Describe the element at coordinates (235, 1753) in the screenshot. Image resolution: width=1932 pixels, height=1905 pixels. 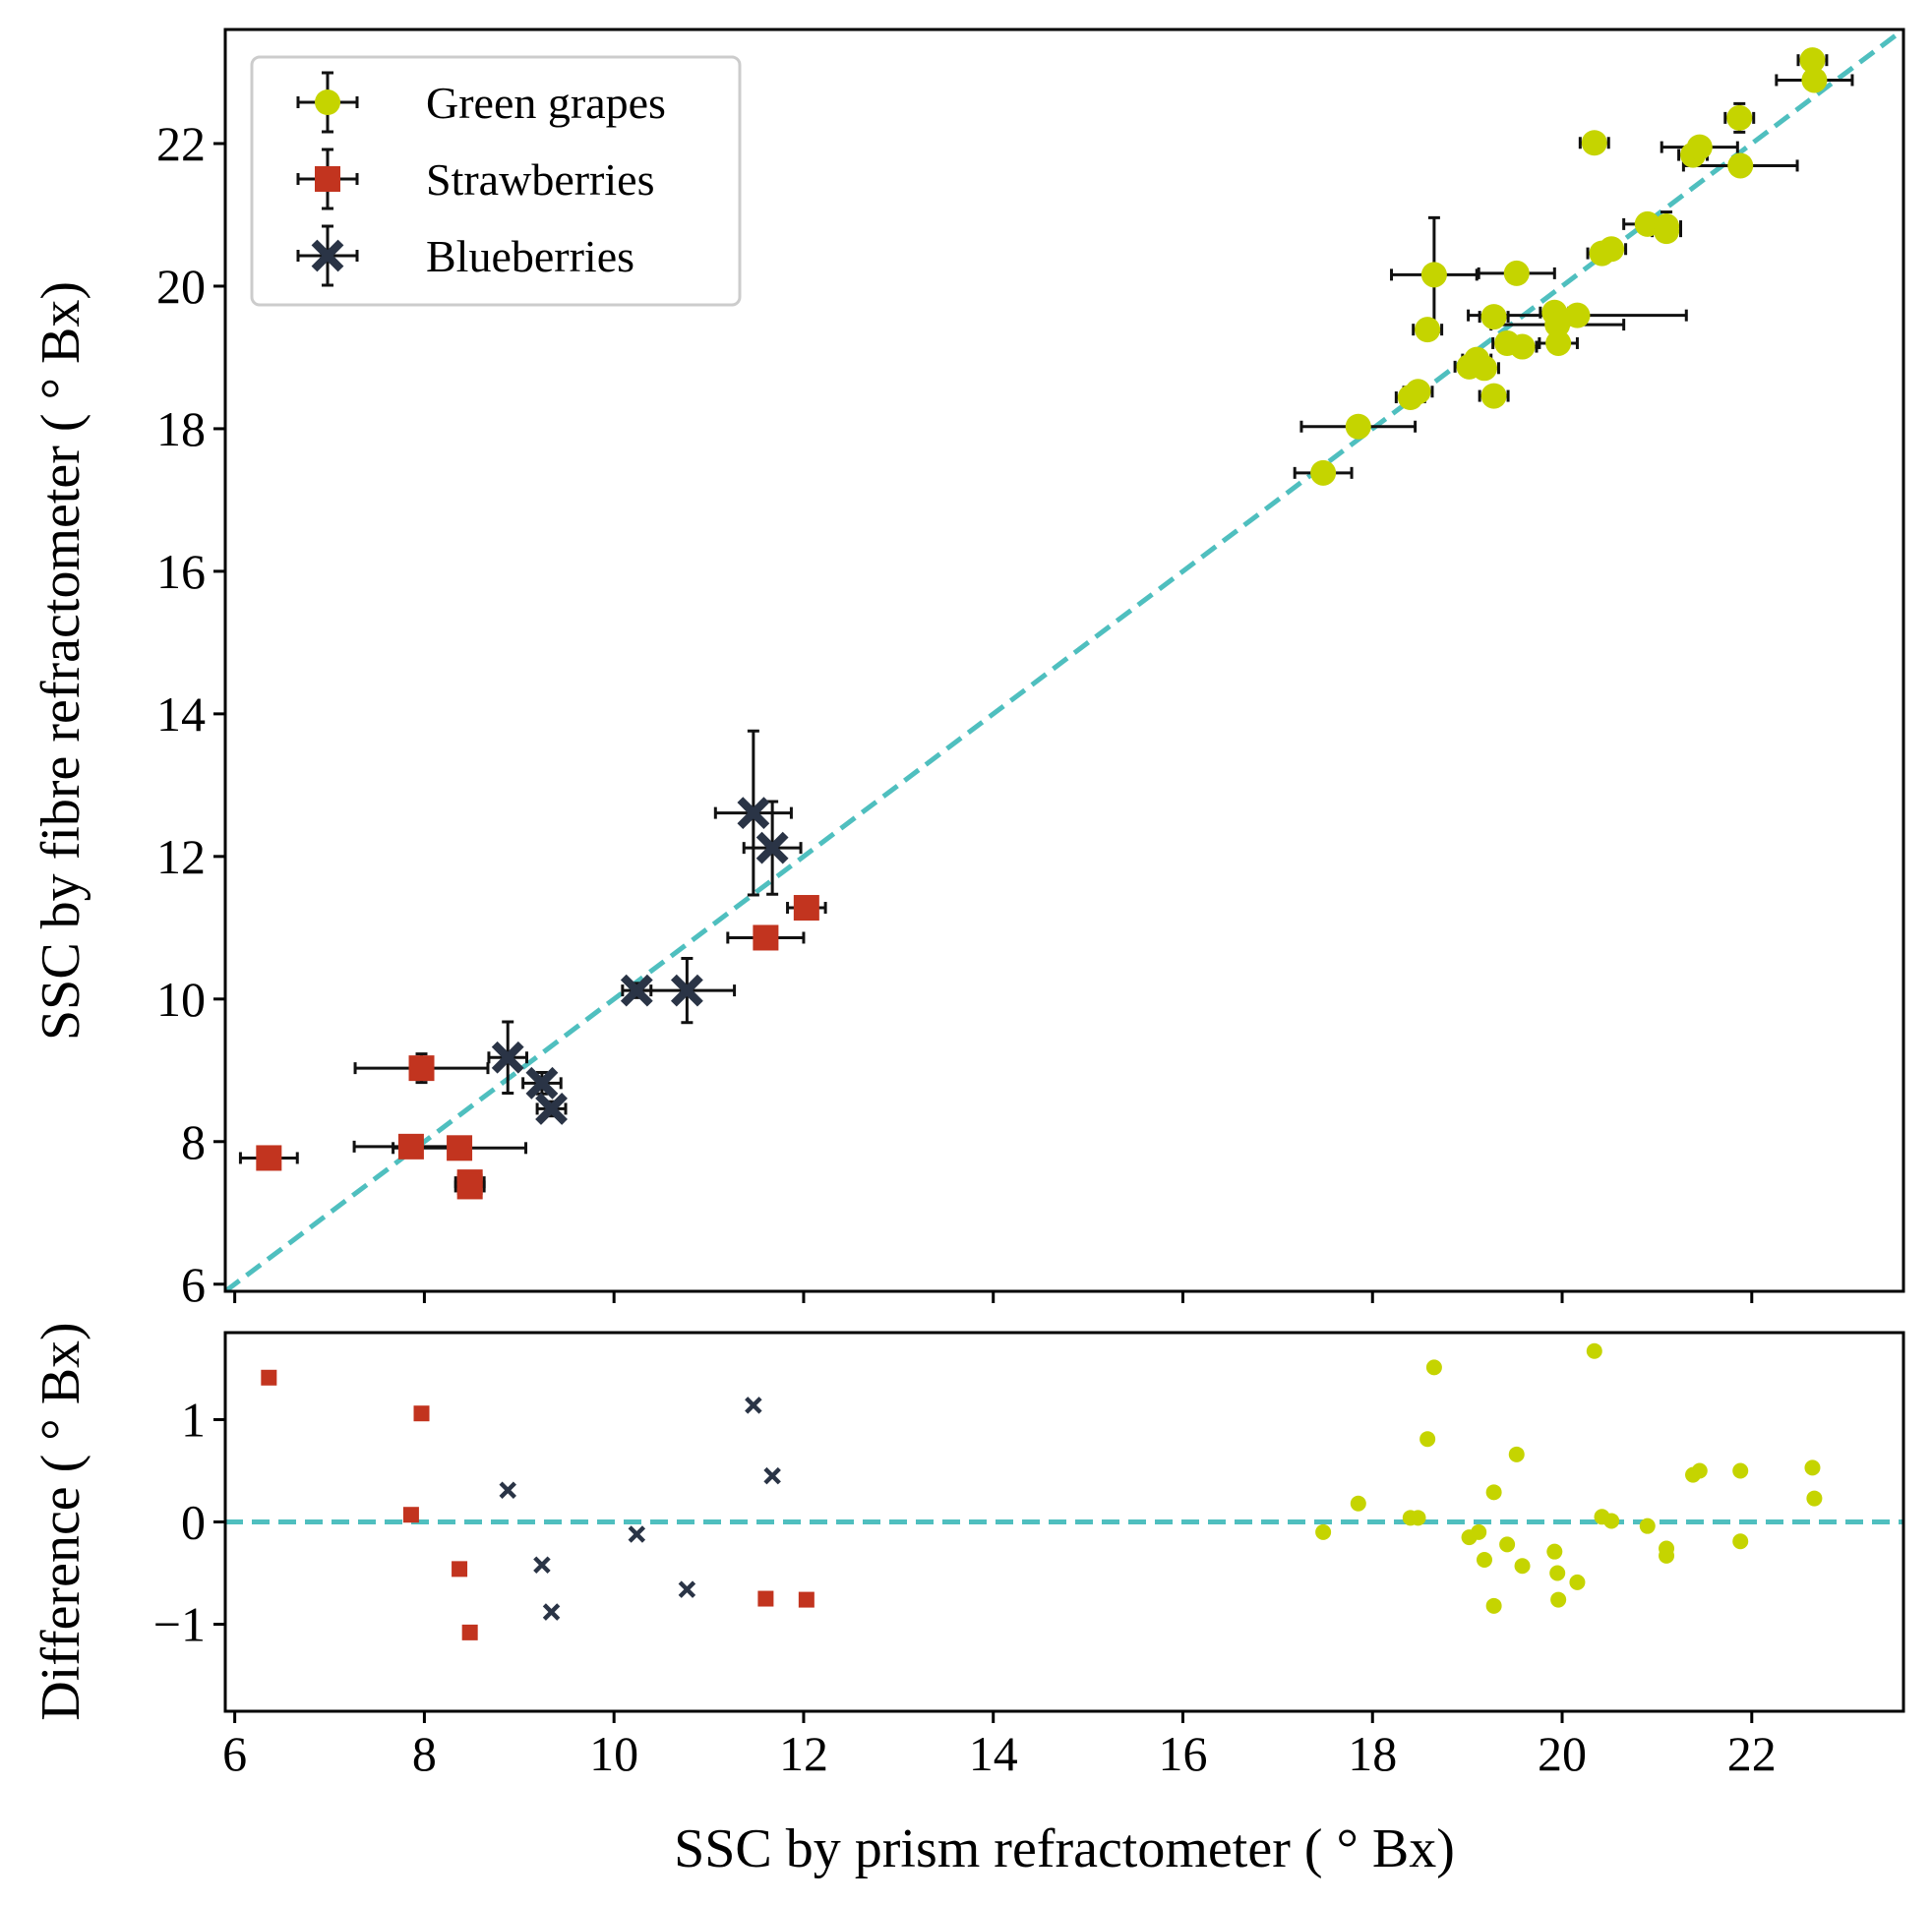
I see `x-tick-label: 6` at that location.